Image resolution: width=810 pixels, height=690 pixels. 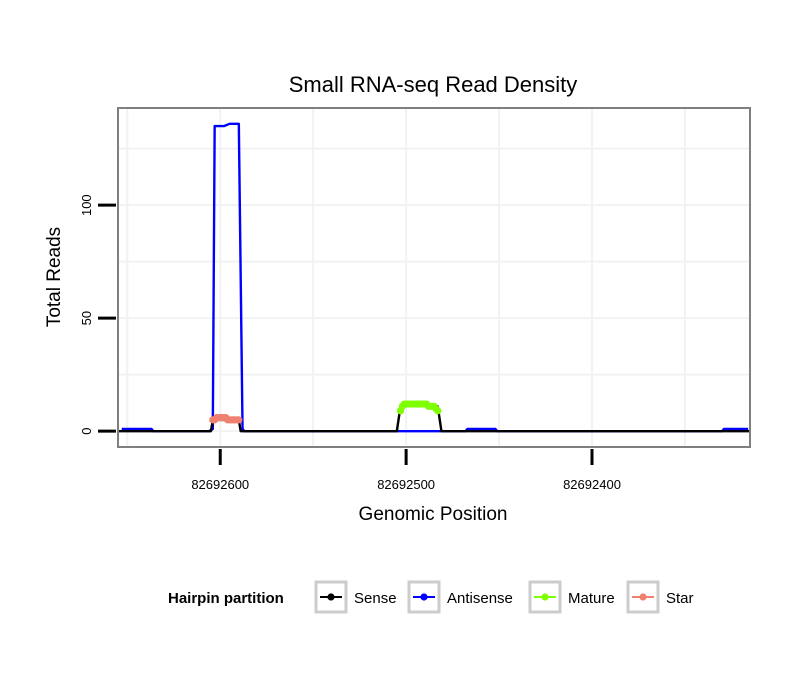 I want to click on legend-item-sense: Sense, so click(x=355, y=597).